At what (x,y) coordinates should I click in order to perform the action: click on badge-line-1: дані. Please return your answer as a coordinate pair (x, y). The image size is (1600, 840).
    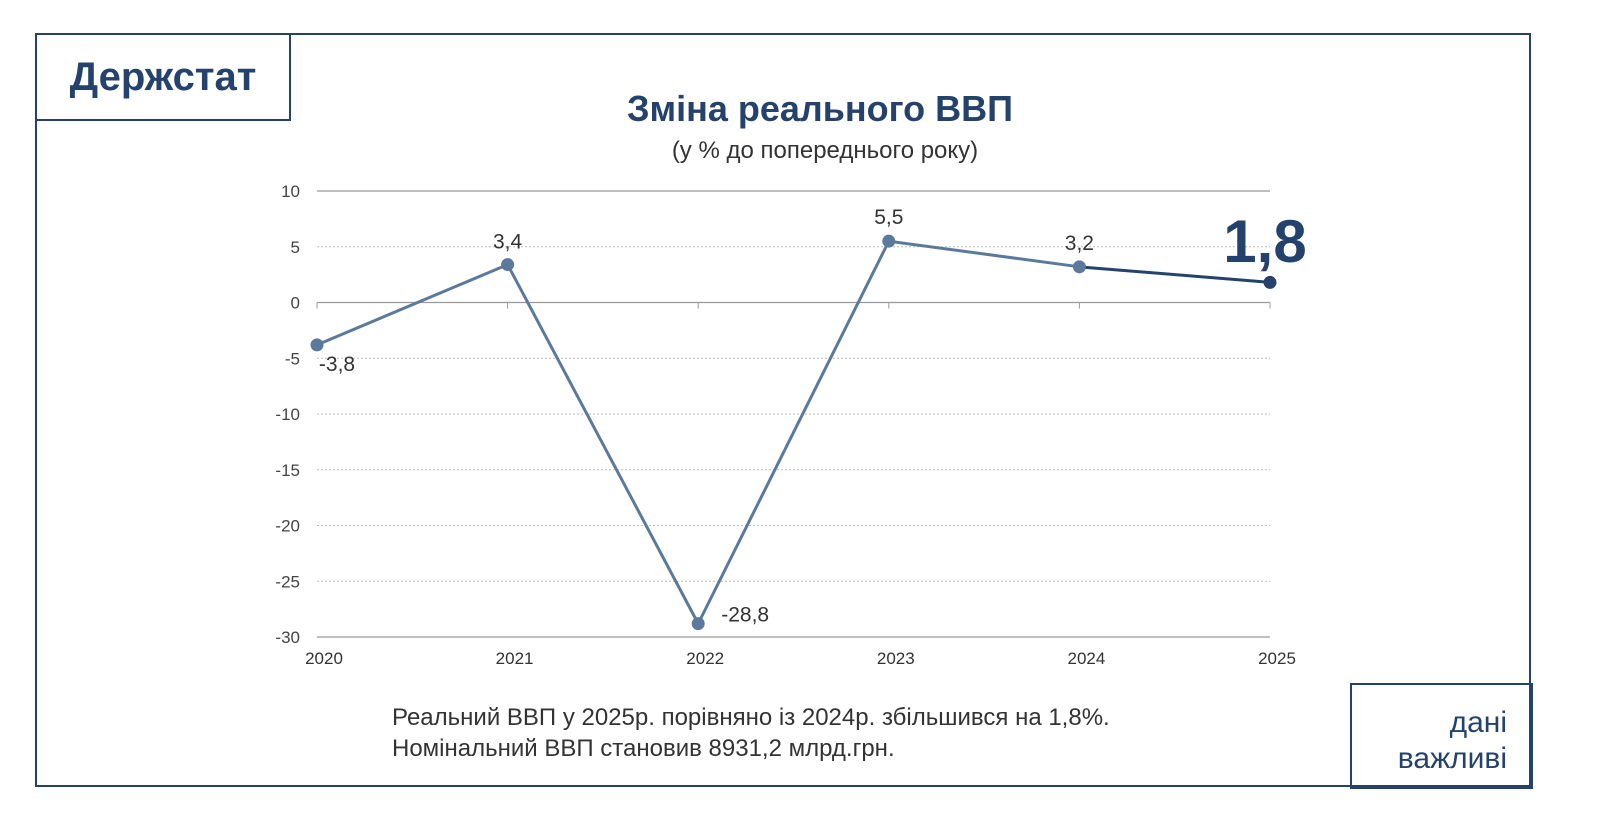
    Looking at the image, I should click on (1478, 722).